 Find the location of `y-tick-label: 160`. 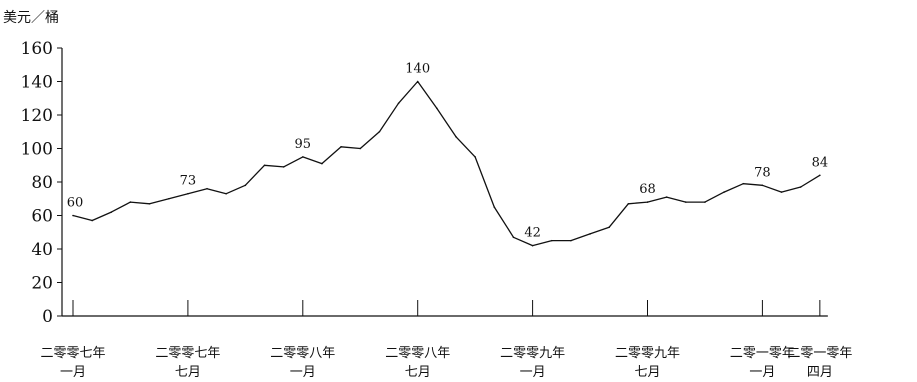

y-tick-label: 160 is located at coordinates (37, 49).